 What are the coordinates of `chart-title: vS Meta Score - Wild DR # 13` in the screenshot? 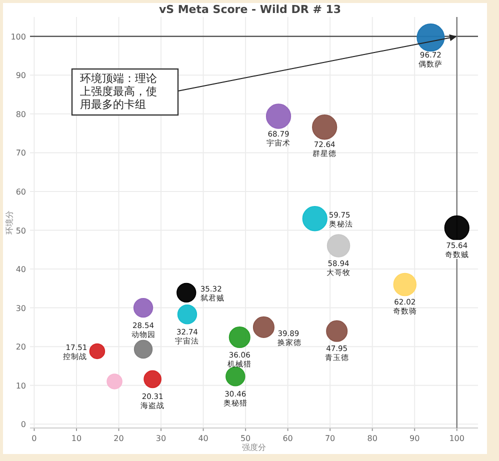 It's located at (250, 9).